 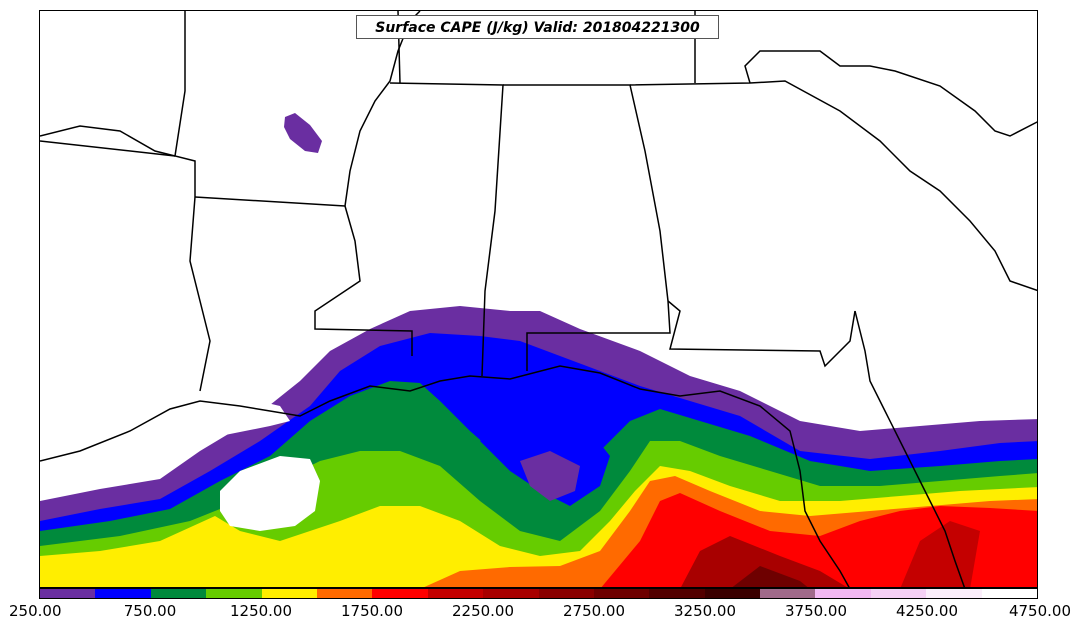 What do you see at coordinates (816, 611) in the screenshot?
I see `colorbar-tick-label: 3750.00` at bounding box center [816, 611].